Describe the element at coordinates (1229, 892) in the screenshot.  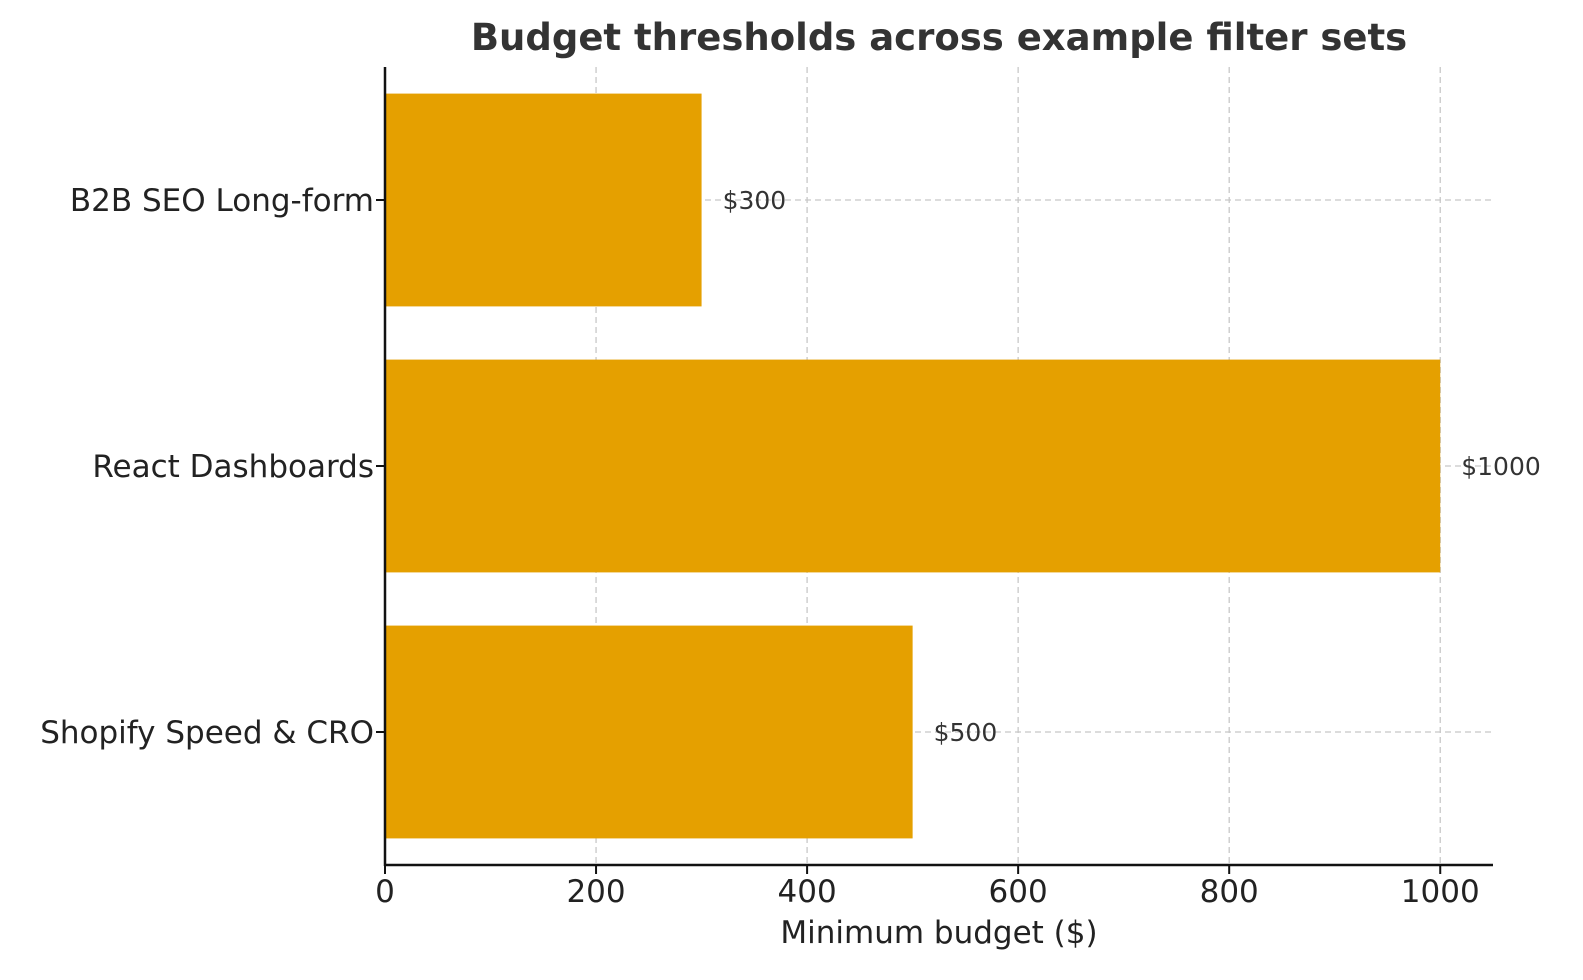
I see `x-tick-label: 800` at that location.